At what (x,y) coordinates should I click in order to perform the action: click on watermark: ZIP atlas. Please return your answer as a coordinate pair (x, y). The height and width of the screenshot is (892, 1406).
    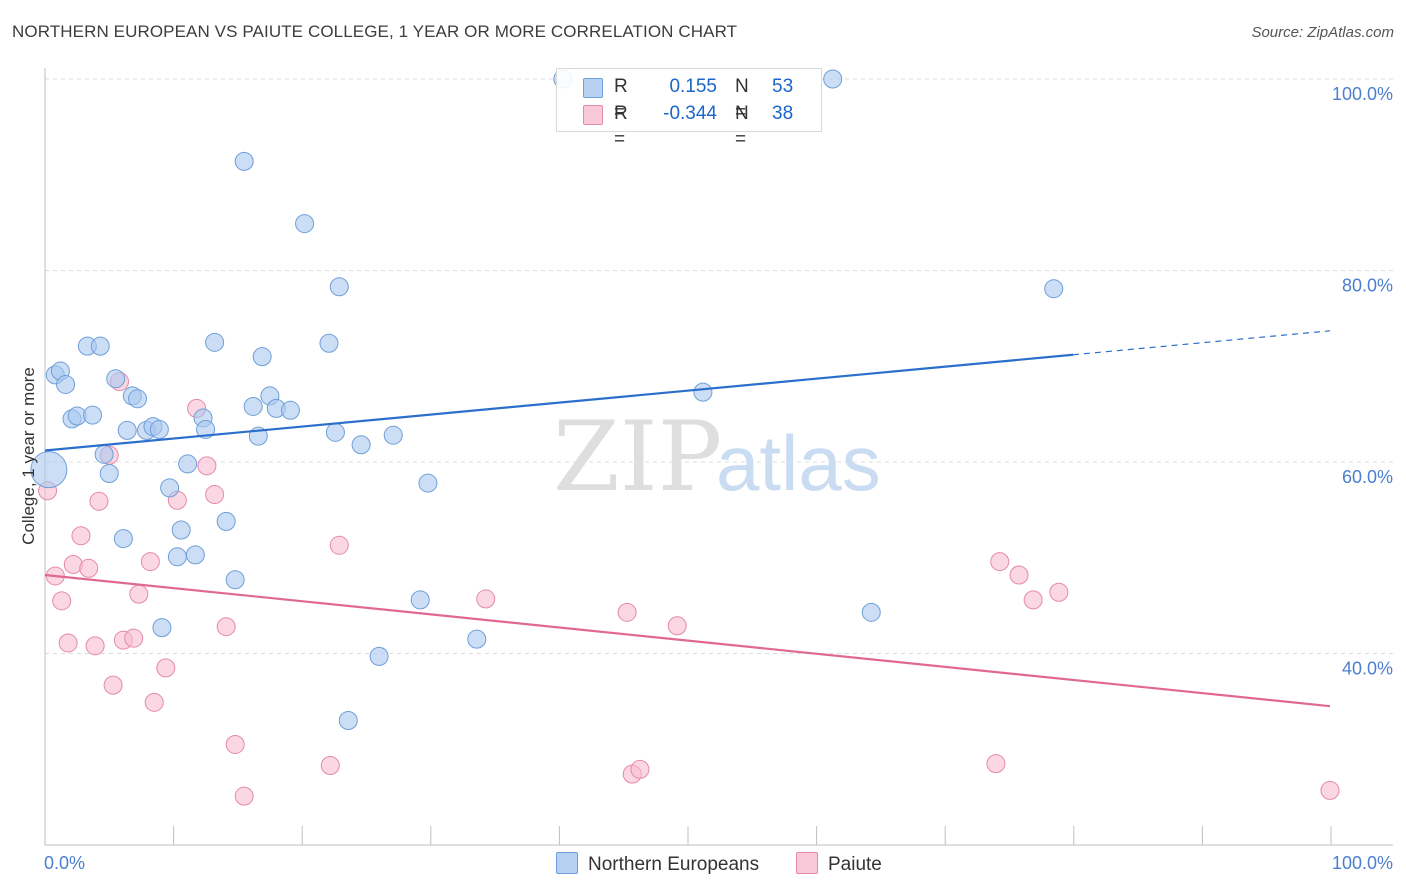
    Looking at the image, I should click on (717, 457).